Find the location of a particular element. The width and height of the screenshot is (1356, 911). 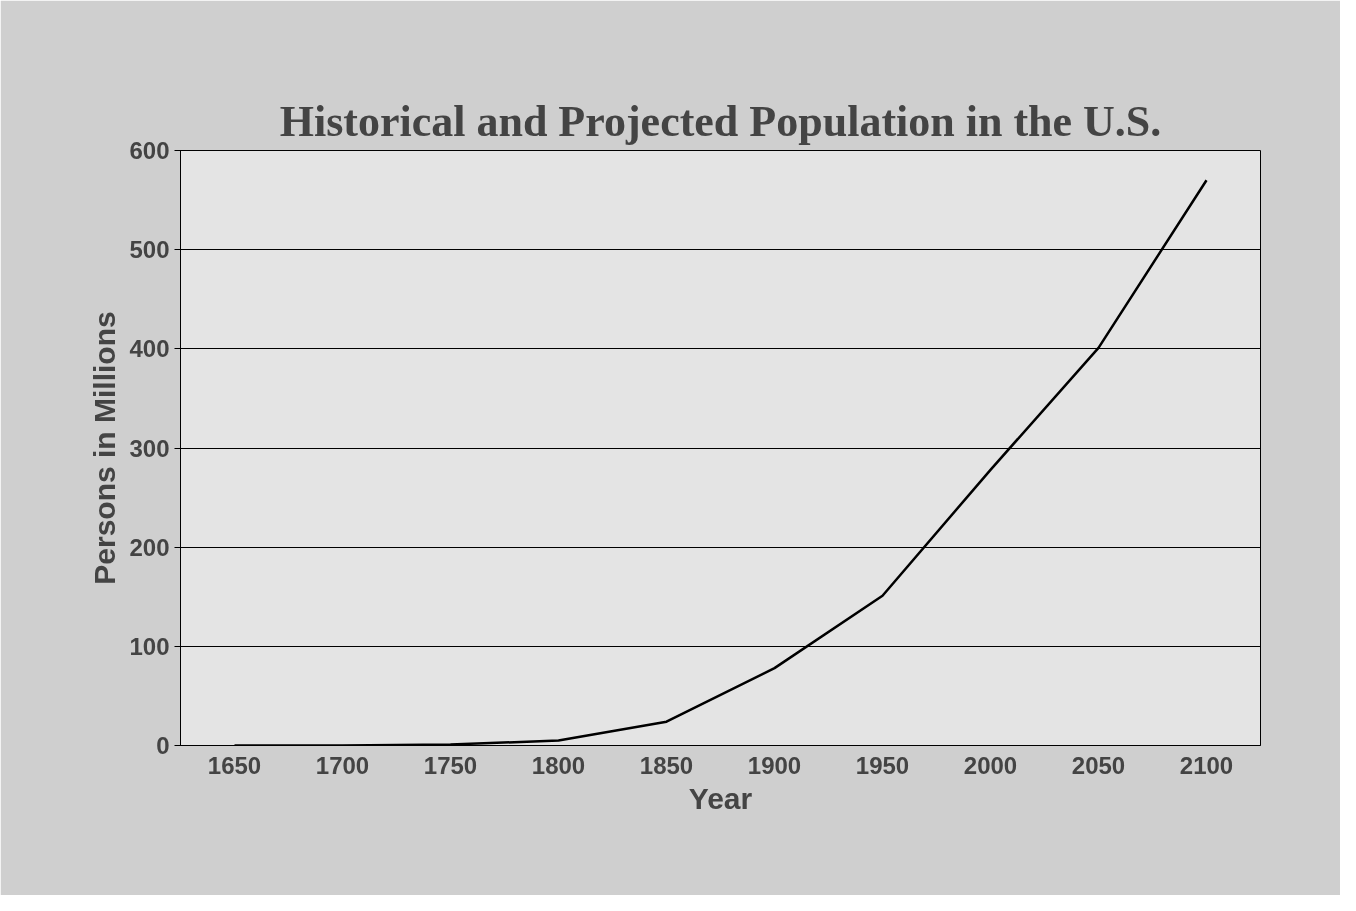

x-tick-label: 1800 is located at coordinates (558, 765).